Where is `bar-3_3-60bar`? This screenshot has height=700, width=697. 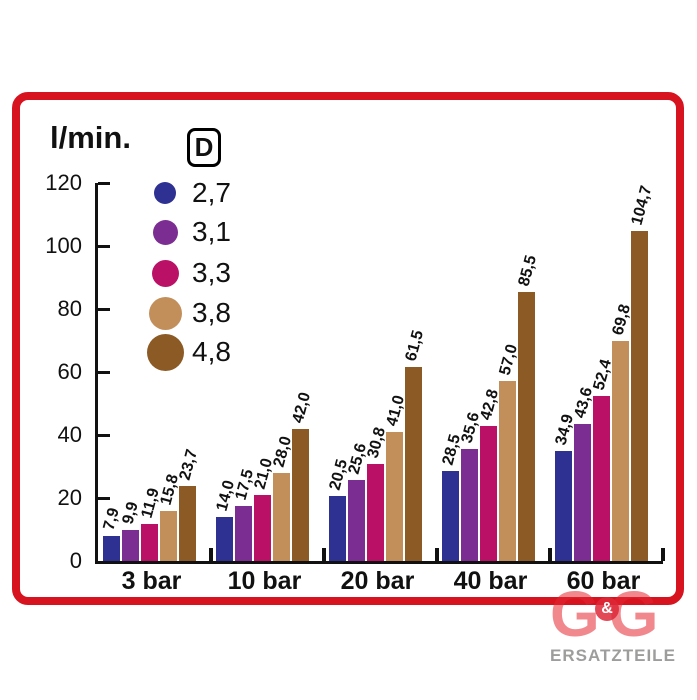
bar-3_3-60bar is located at coordinates (601, 478).